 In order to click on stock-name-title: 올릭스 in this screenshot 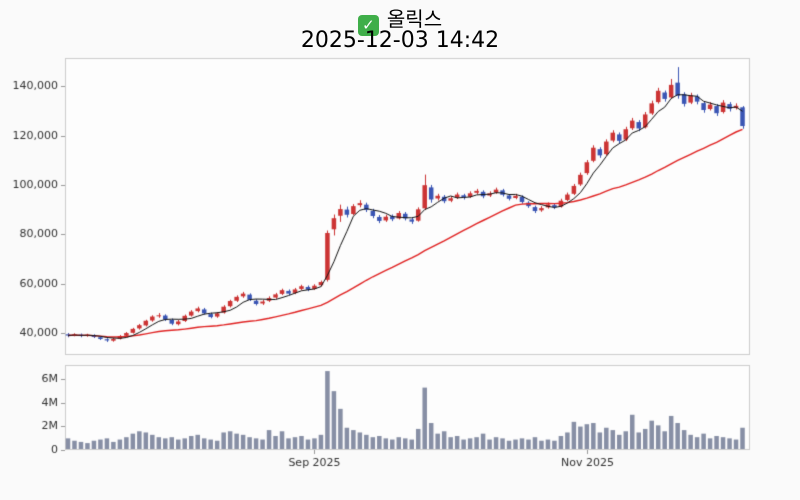, I will do `click(414, 19)`.